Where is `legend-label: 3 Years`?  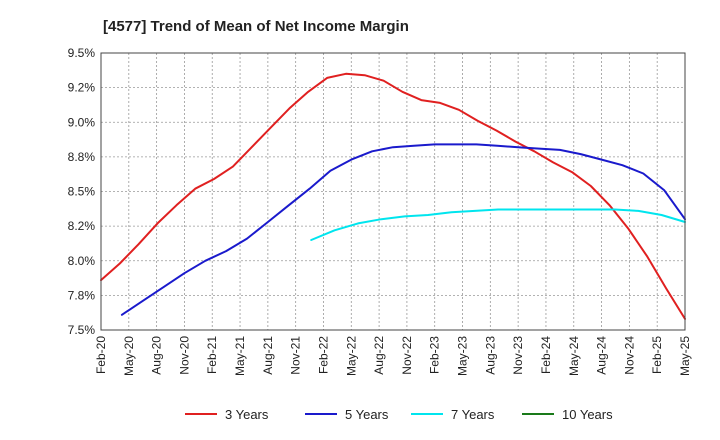 legend-label: 3 Years is located at coordinates (247, 414).